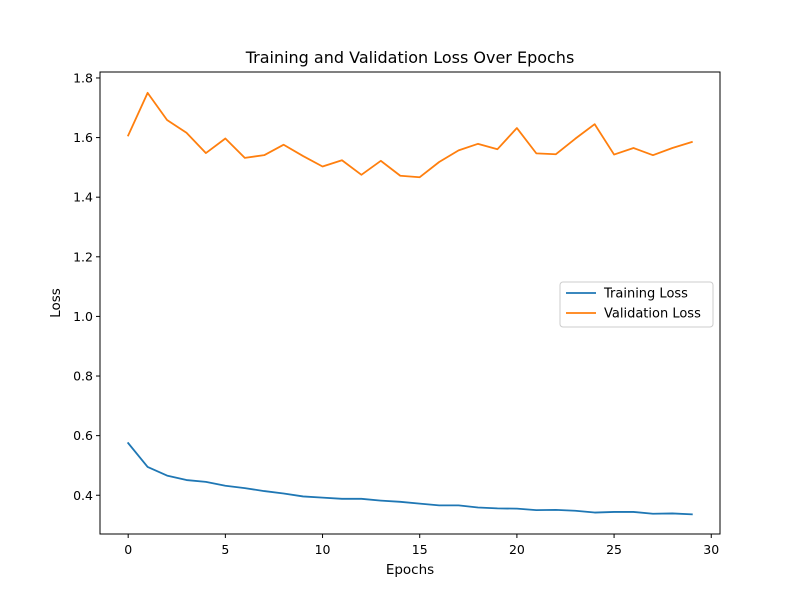  What do you see at coordinates (517, 549) in the screenshot?
I see `x-tick-label: 20` at bounding box center [517, 549].